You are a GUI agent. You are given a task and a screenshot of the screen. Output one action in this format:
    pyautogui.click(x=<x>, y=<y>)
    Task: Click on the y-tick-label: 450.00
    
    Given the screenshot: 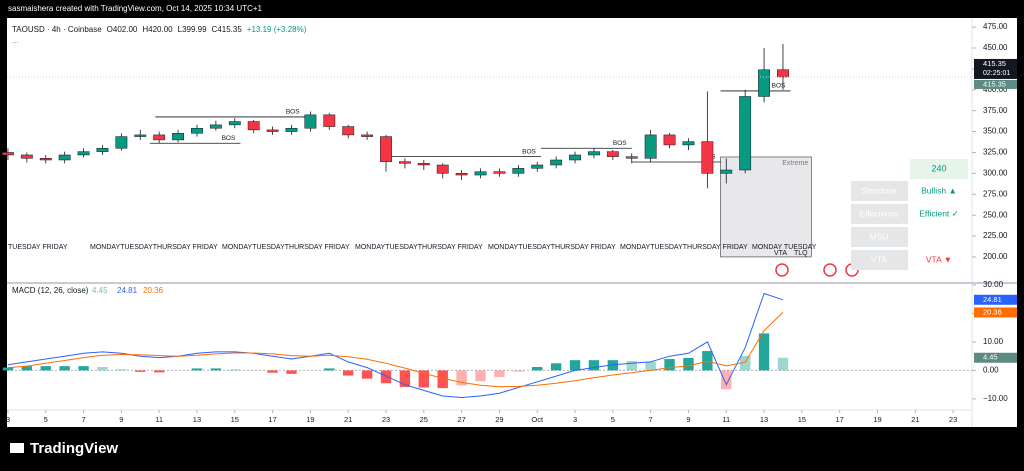 What is the action you would take?
    pyautogui.click(x=995, y=47)
    